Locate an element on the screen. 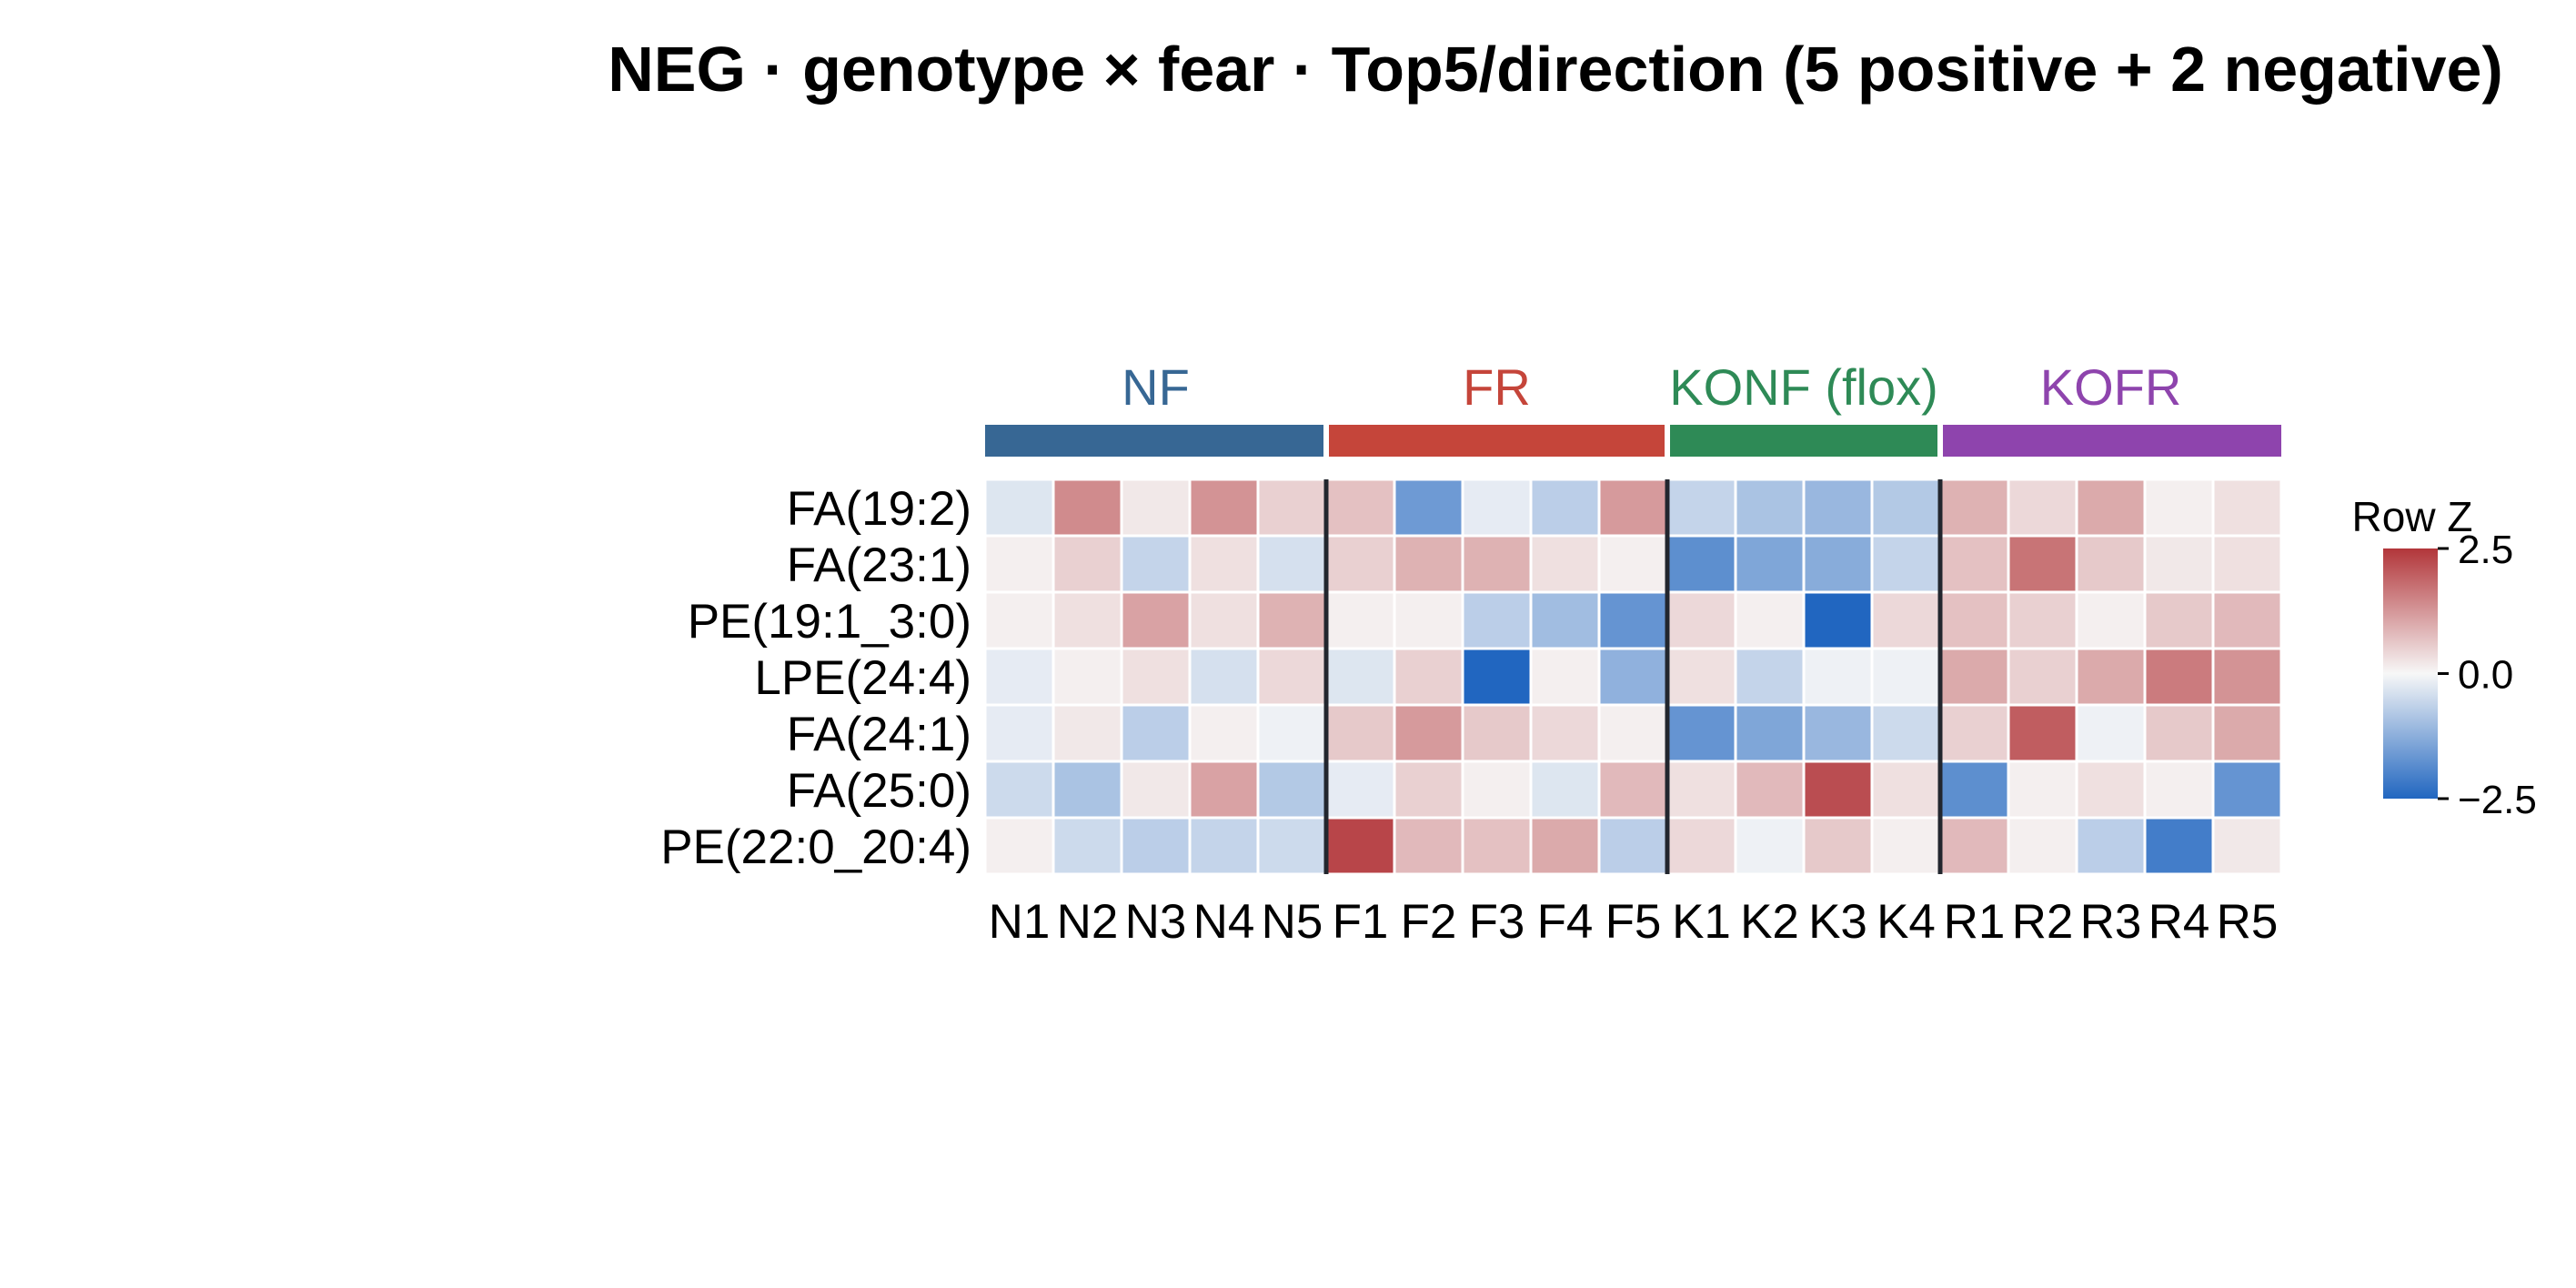 This screenshot has height=1288, width=2576. column-label: R5 is located at coordinates (2248, 922).